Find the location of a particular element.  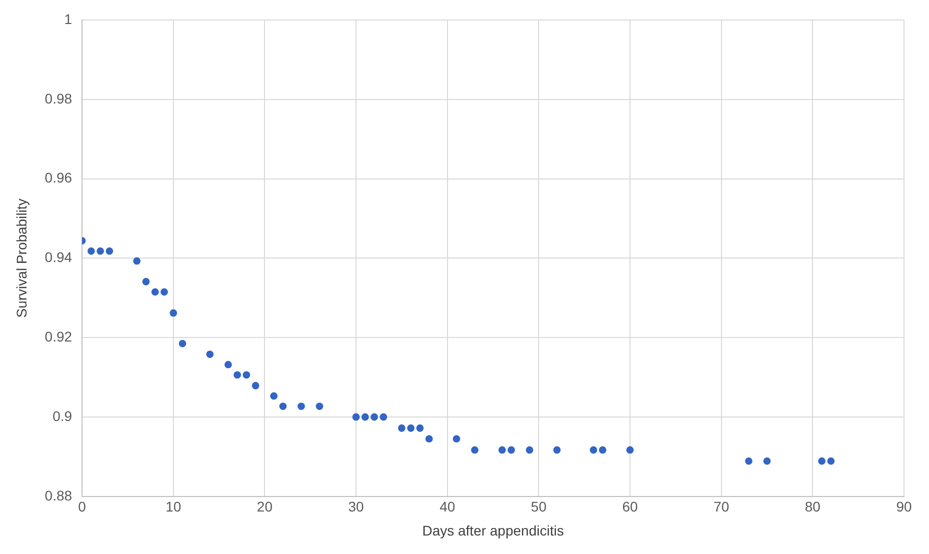

x-tick-label: 70 is located at coordinates (722, 506).